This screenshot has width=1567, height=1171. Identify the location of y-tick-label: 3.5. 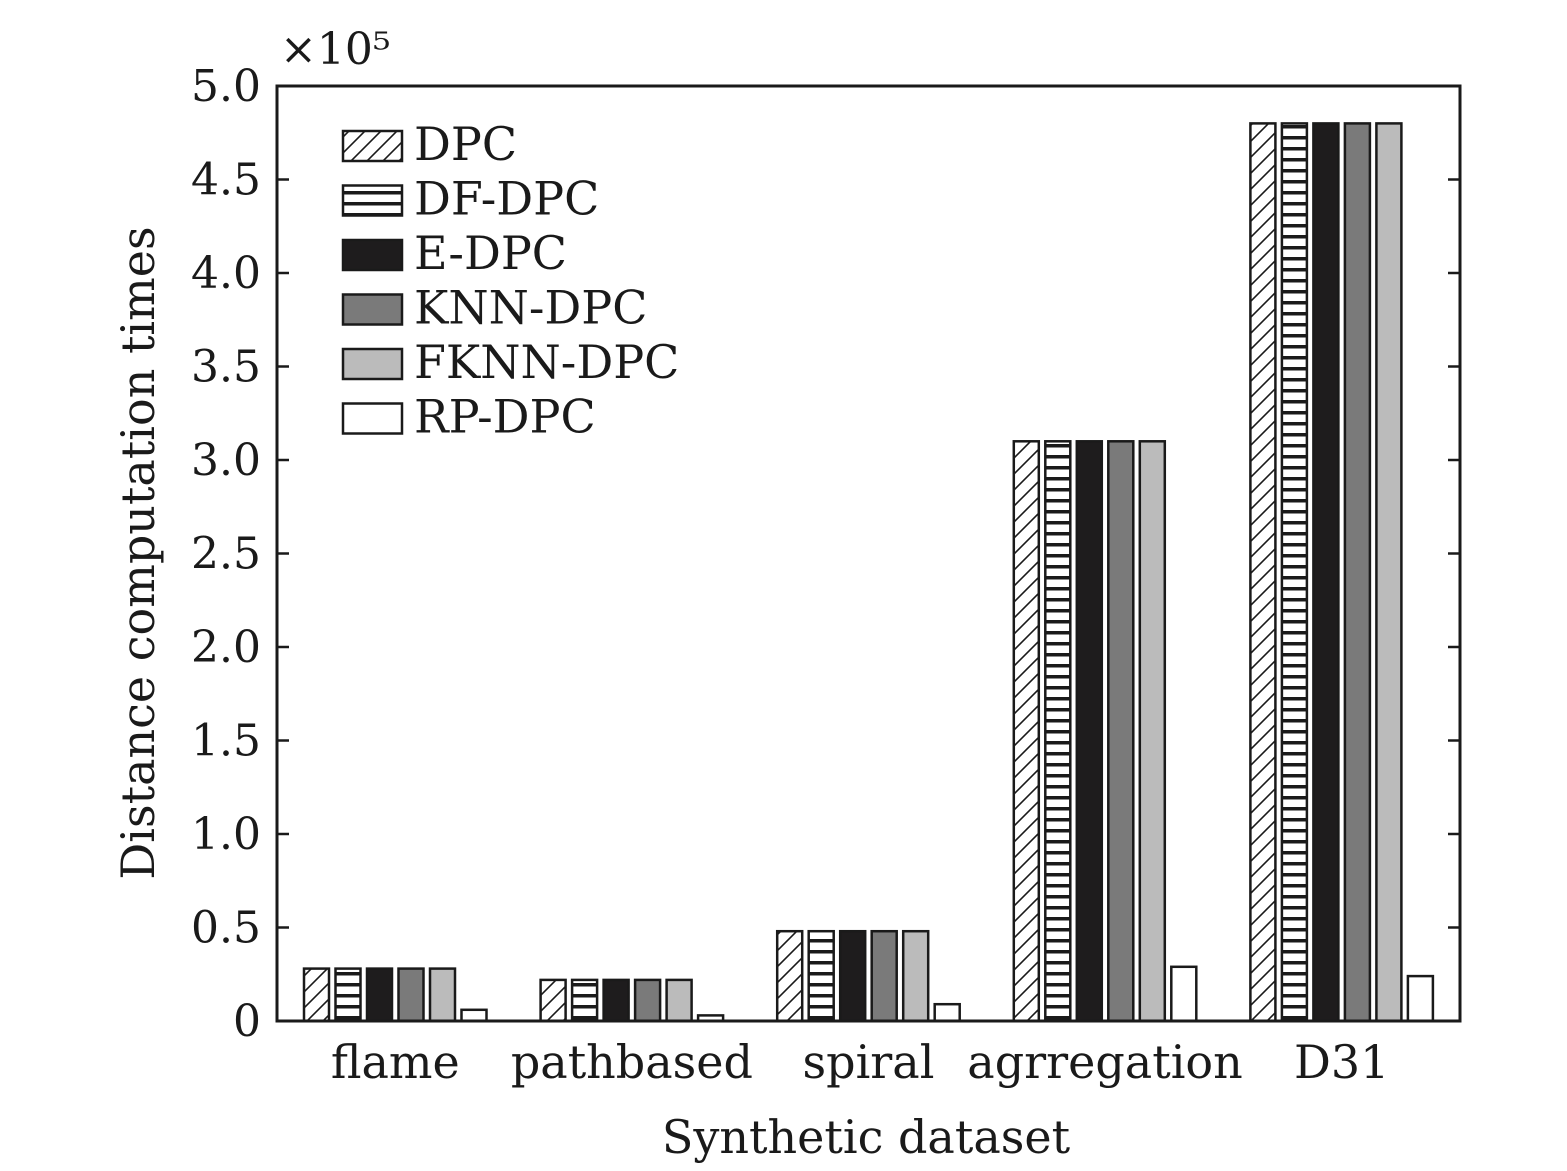
(226, 367).